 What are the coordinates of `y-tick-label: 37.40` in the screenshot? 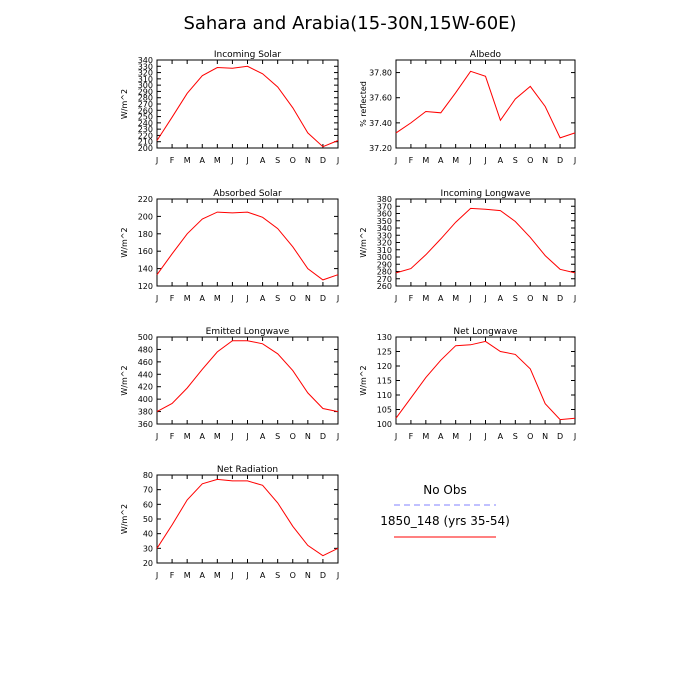 It's located at (380, 123).